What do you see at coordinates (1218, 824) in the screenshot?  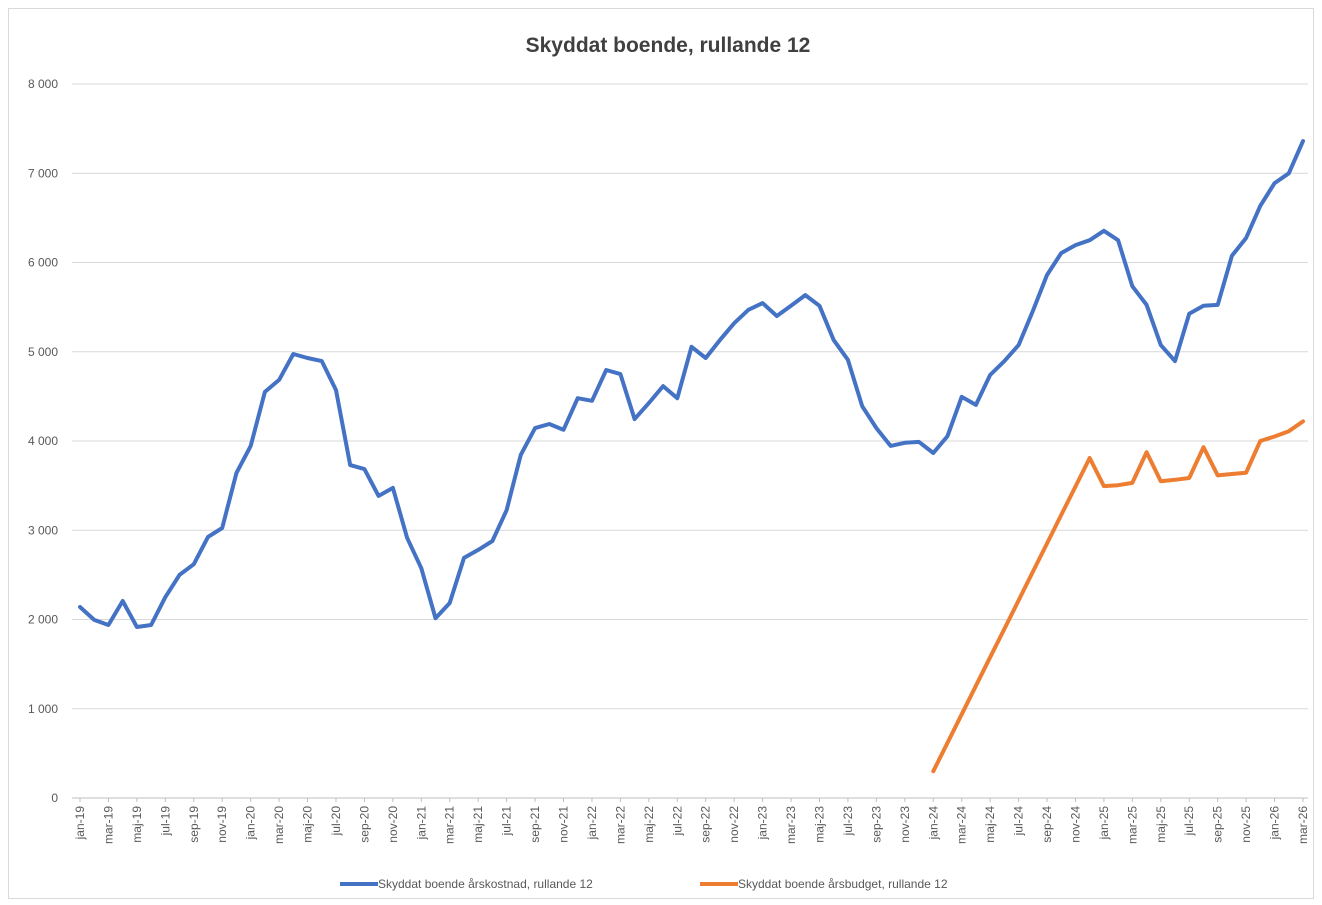 I see `x-tick-label: sep-25` at bounding box center [1218, 824].